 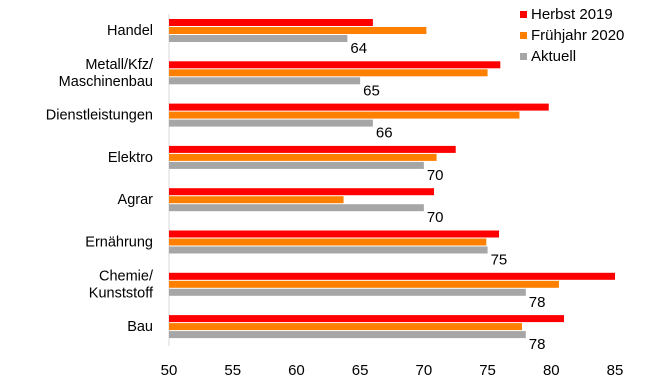 What do you see at coordinates (577, 35) in the screenshot?
I see `legend-label-1: Frühjahr 2020` at bounding box center [577, 35].